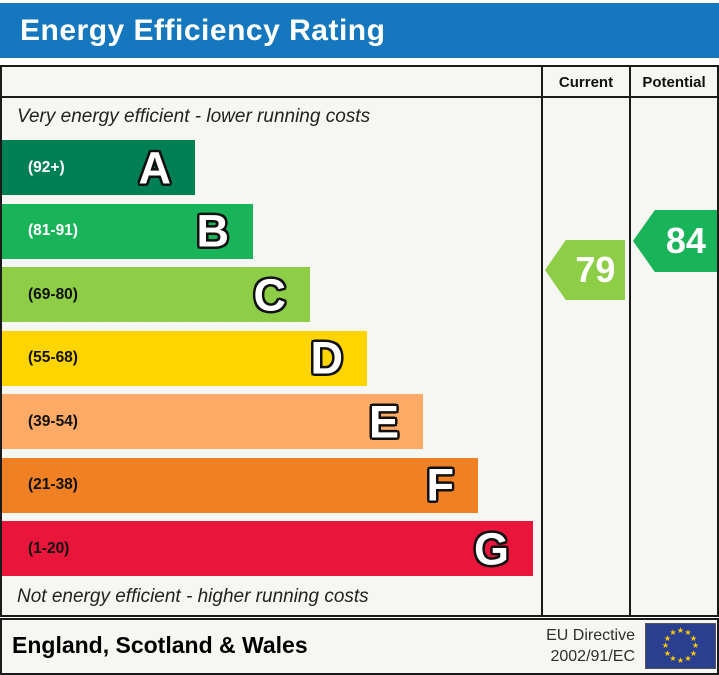 The image size is (719, 675). Describe the element at coordinates (156, 294) in the screenshot. I see `band-c: (69-80) C` at that location.